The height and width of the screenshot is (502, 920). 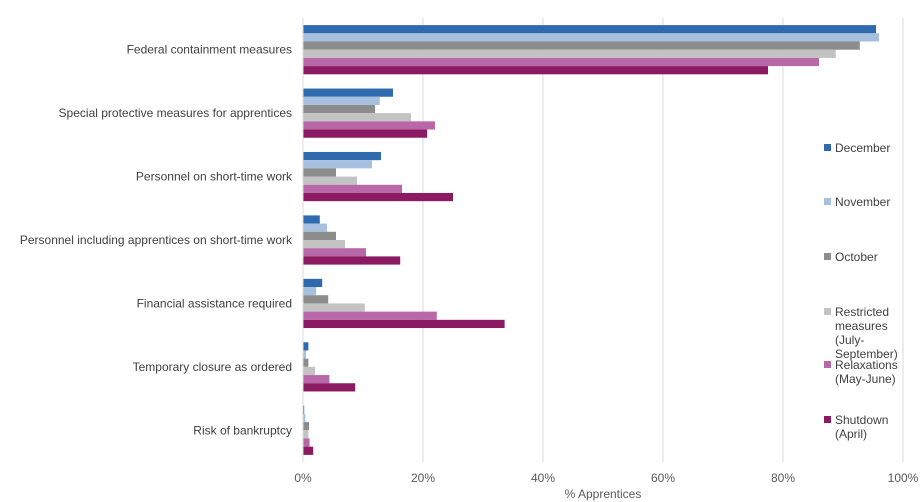 What do you see at coordinates (862, 312) in the screenshot?
I see `legend-label-line: Restricted` at bounding box center [862, 312].